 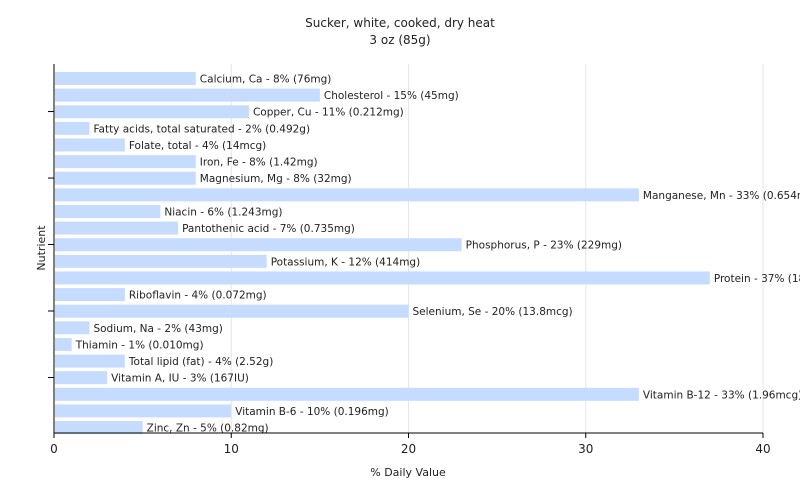 What do you see at coordinates (259, 163) in the screenshot?
I see `bar-label-5: Iron, Fe - 8% (1.42mg)` at bounding box center [259, 163].